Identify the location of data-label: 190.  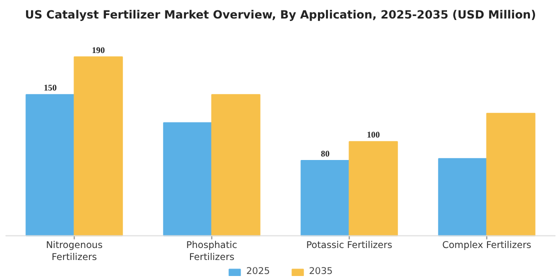
(98, 49).